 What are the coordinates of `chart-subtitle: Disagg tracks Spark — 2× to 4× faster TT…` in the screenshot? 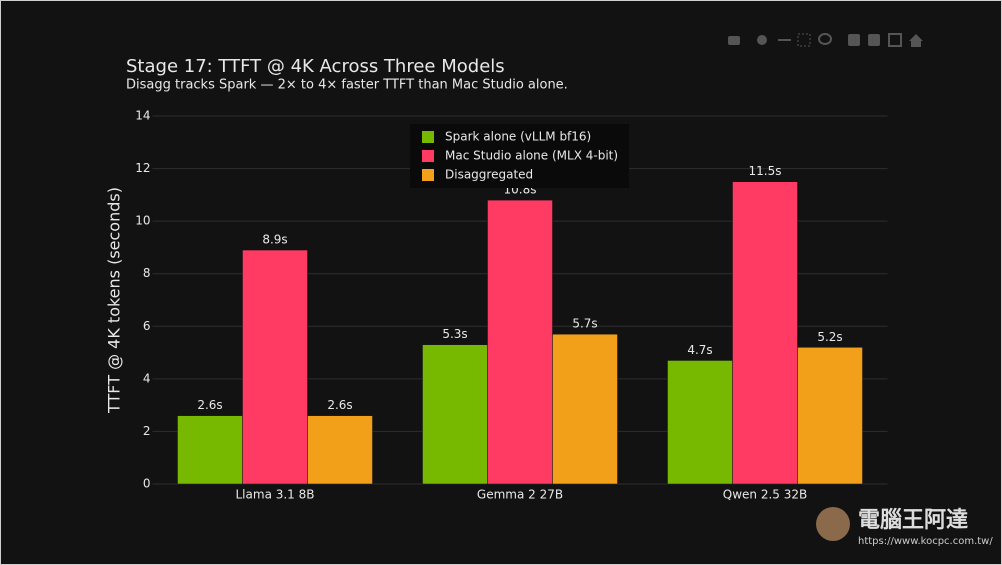 It's located at (347, 85).